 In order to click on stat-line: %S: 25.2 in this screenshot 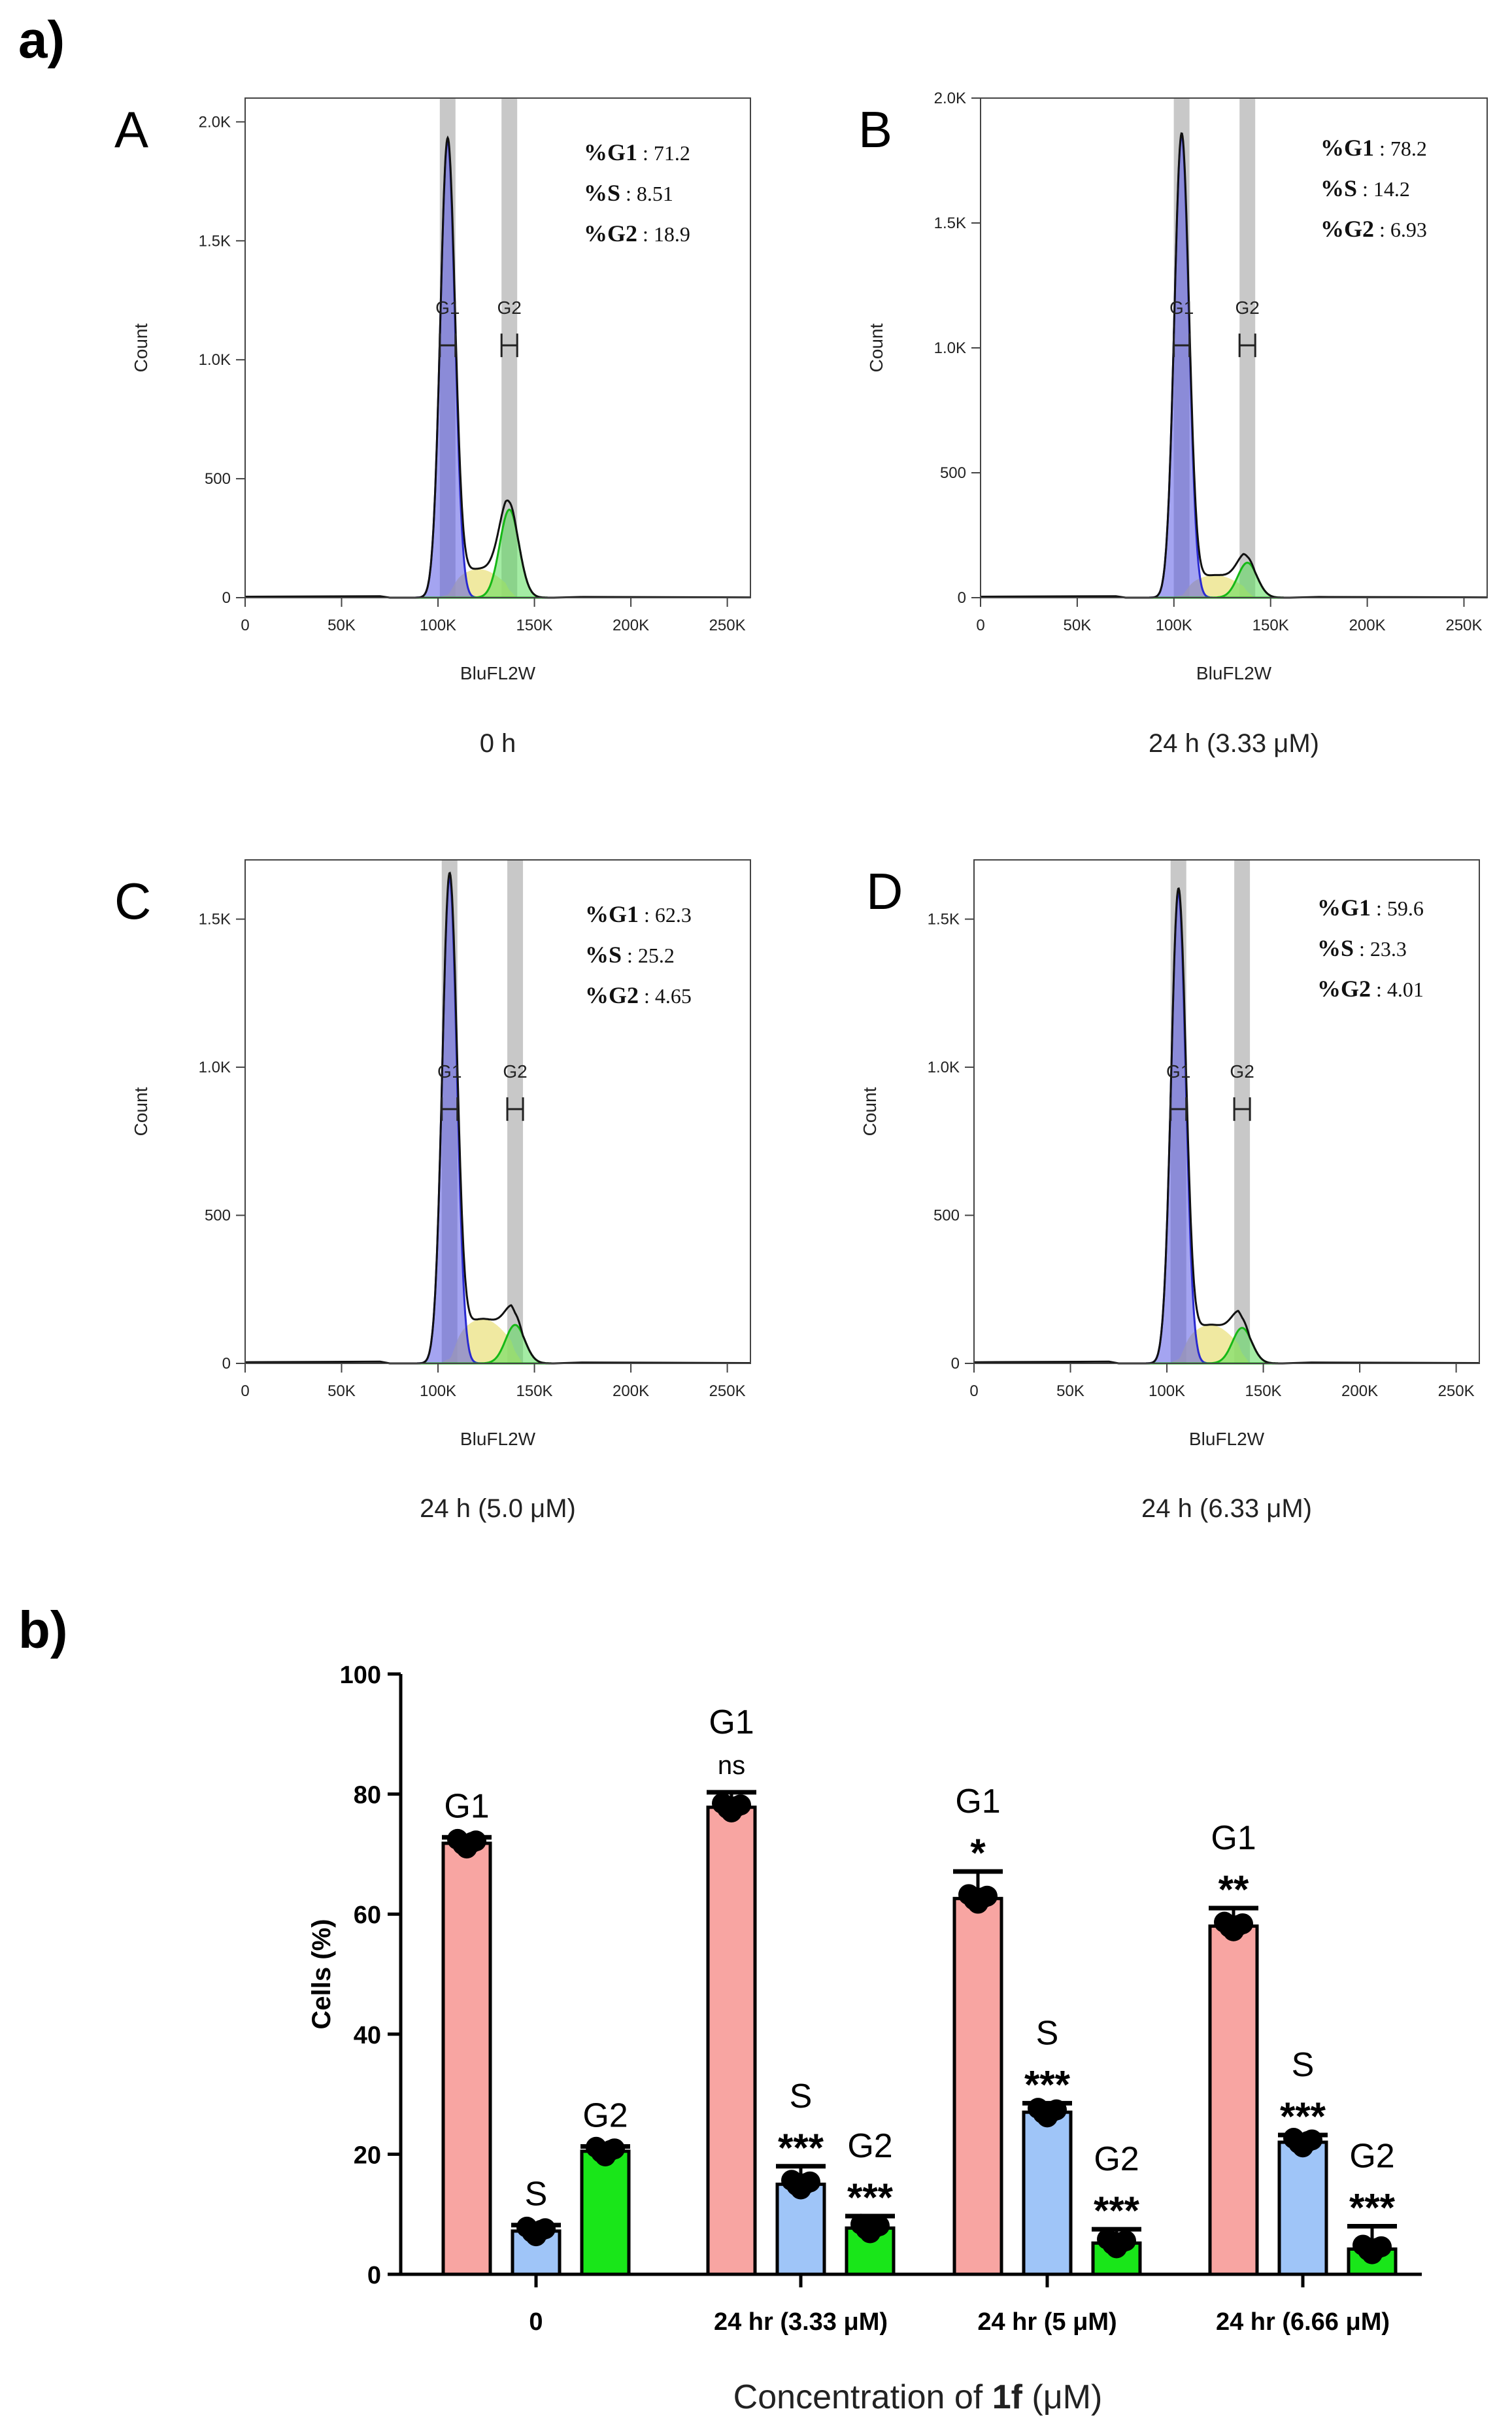, I will do `click(630, 955)`.